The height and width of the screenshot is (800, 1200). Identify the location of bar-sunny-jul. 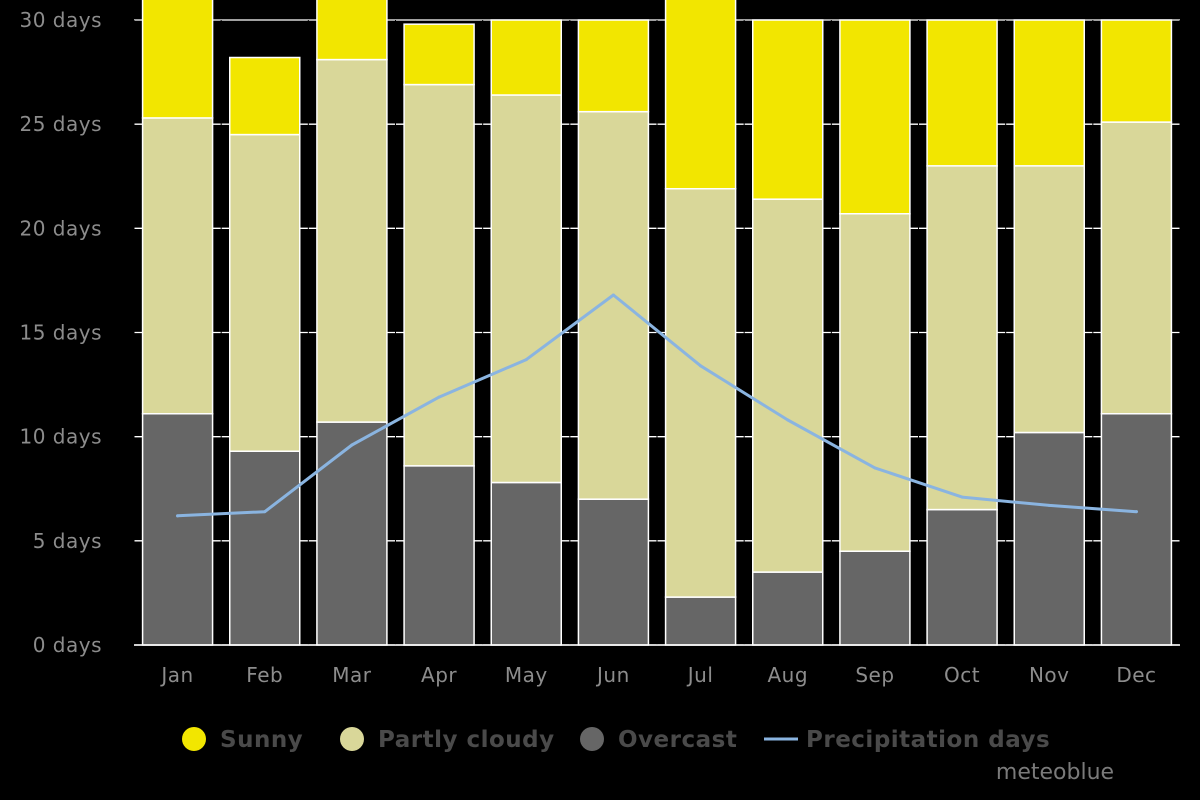
(700, 95).